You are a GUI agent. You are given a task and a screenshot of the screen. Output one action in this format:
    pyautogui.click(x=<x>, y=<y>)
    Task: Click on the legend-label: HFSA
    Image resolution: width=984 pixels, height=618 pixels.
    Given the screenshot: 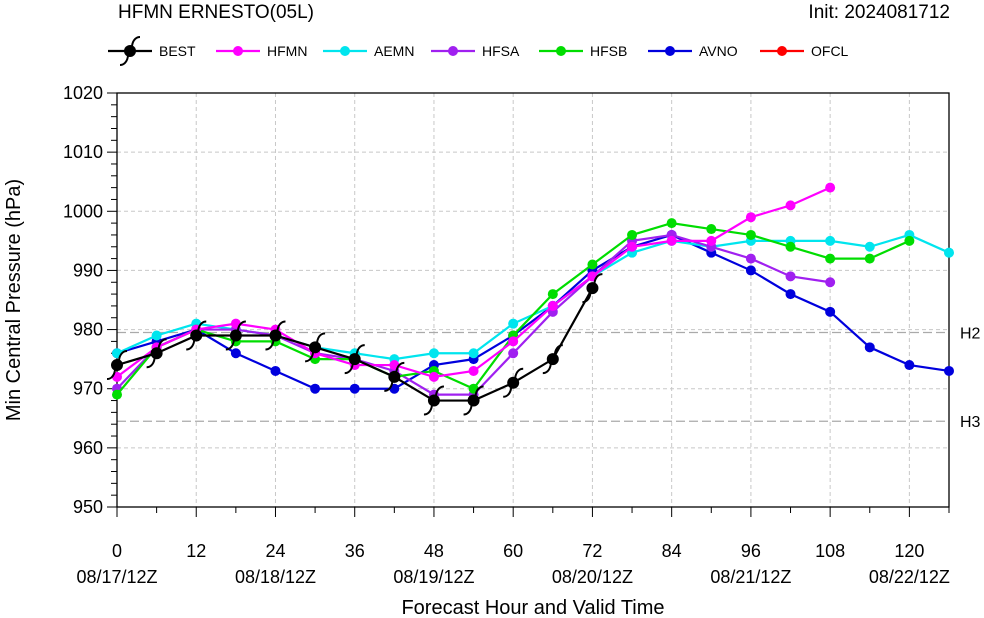 What is the action you would take?
    pyautogui.click(x=501, y=51)
    